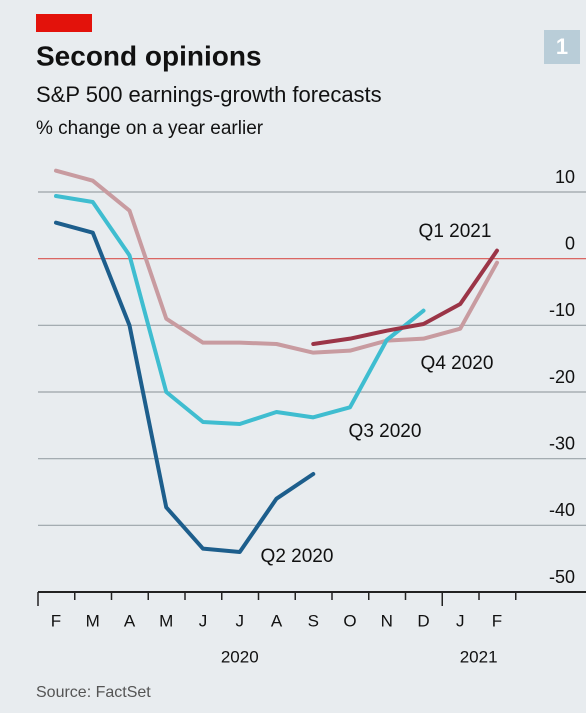 This screenshot has width=586, height=713. Describe the element at coordinates (455, 231) in the screenshot. I see `series-label: Q1 2021` at that location.